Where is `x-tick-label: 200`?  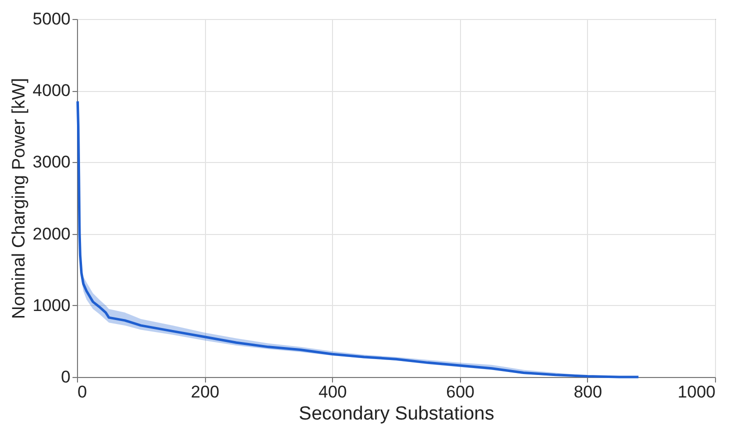
x-tick-label: 200 is located at coordinates (205, 392).